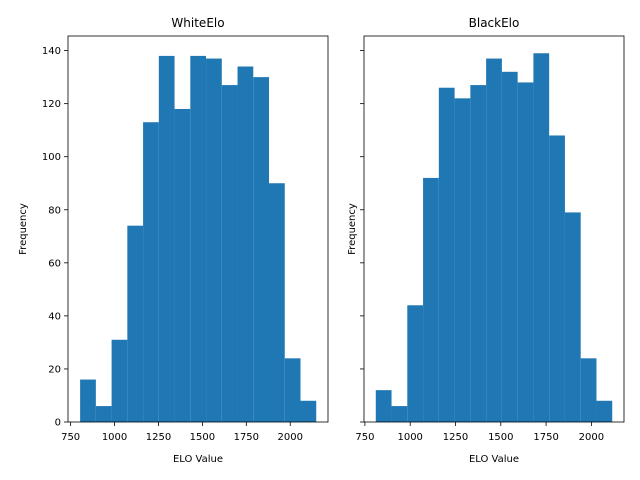 This screenshot has width=640, height=480. I want to click on y-tick-label: 100, so click(51, 157).